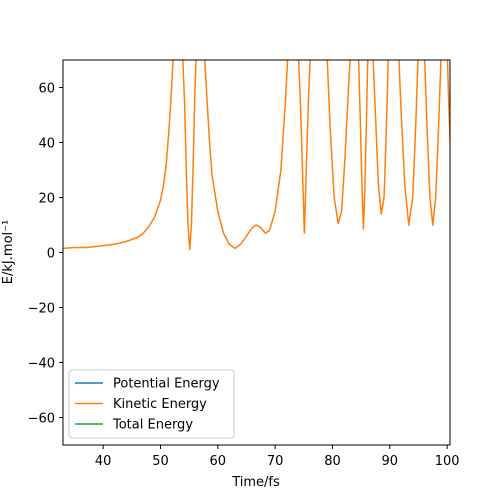 Image resolution: width=500 pixels, height=500 pixels. I want to click on x-tick-label: 60, so click(218, 461).